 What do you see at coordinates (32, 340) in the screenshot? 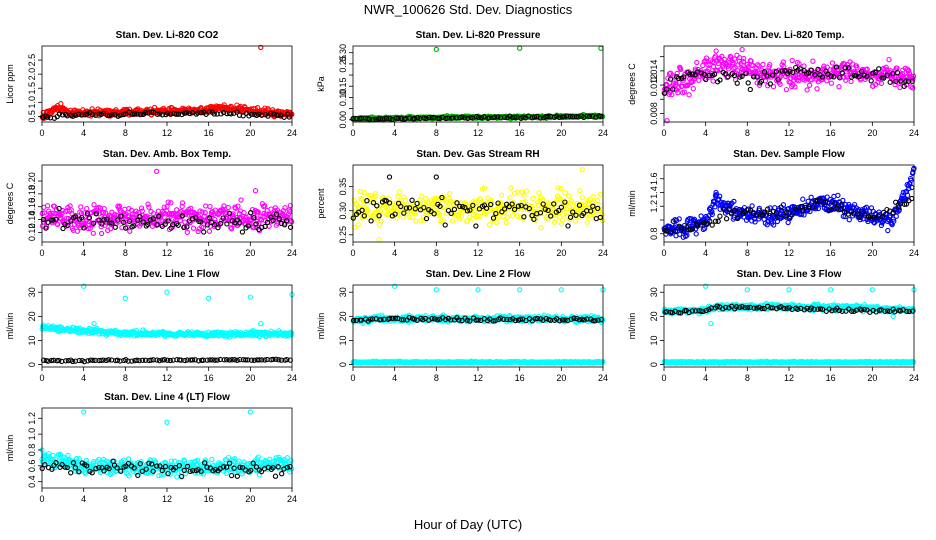
I see `panel-7-y-tick-label: 10` at bounding box center [32, 340].